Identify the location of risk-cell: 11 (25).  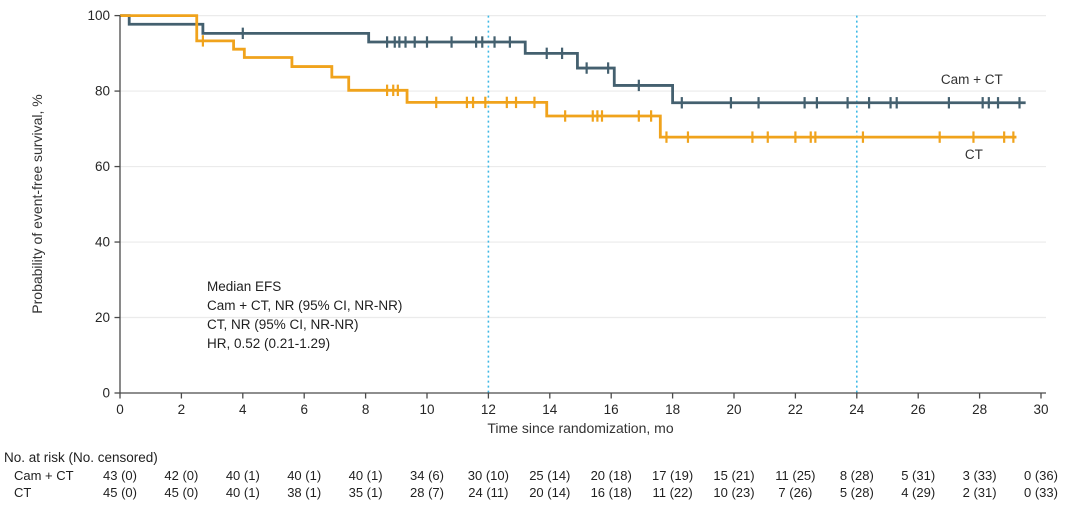
(795, 475).